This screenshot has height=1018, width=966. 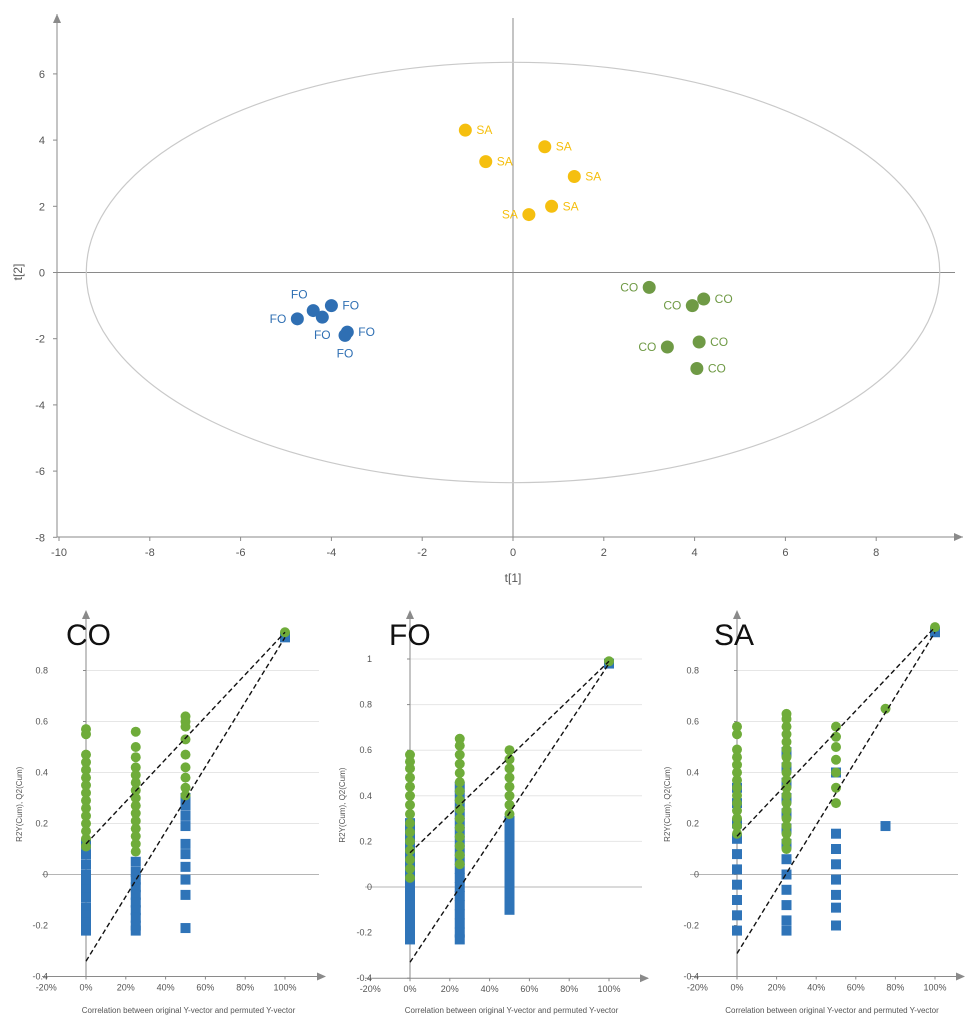 I want to click on panel-title: FO, so click(x=410, y=635).